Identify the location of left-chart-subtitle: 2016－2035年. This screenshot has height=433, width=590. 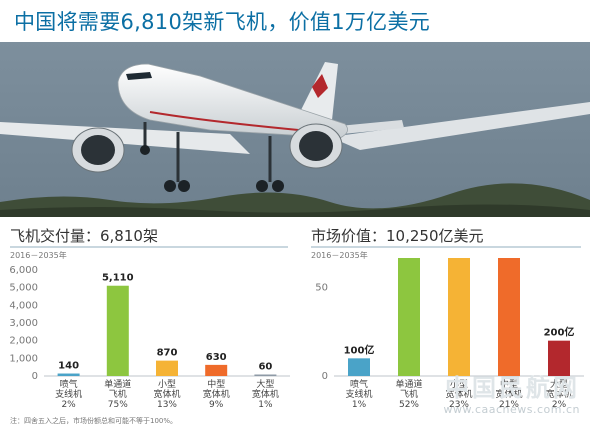
(38, 255).